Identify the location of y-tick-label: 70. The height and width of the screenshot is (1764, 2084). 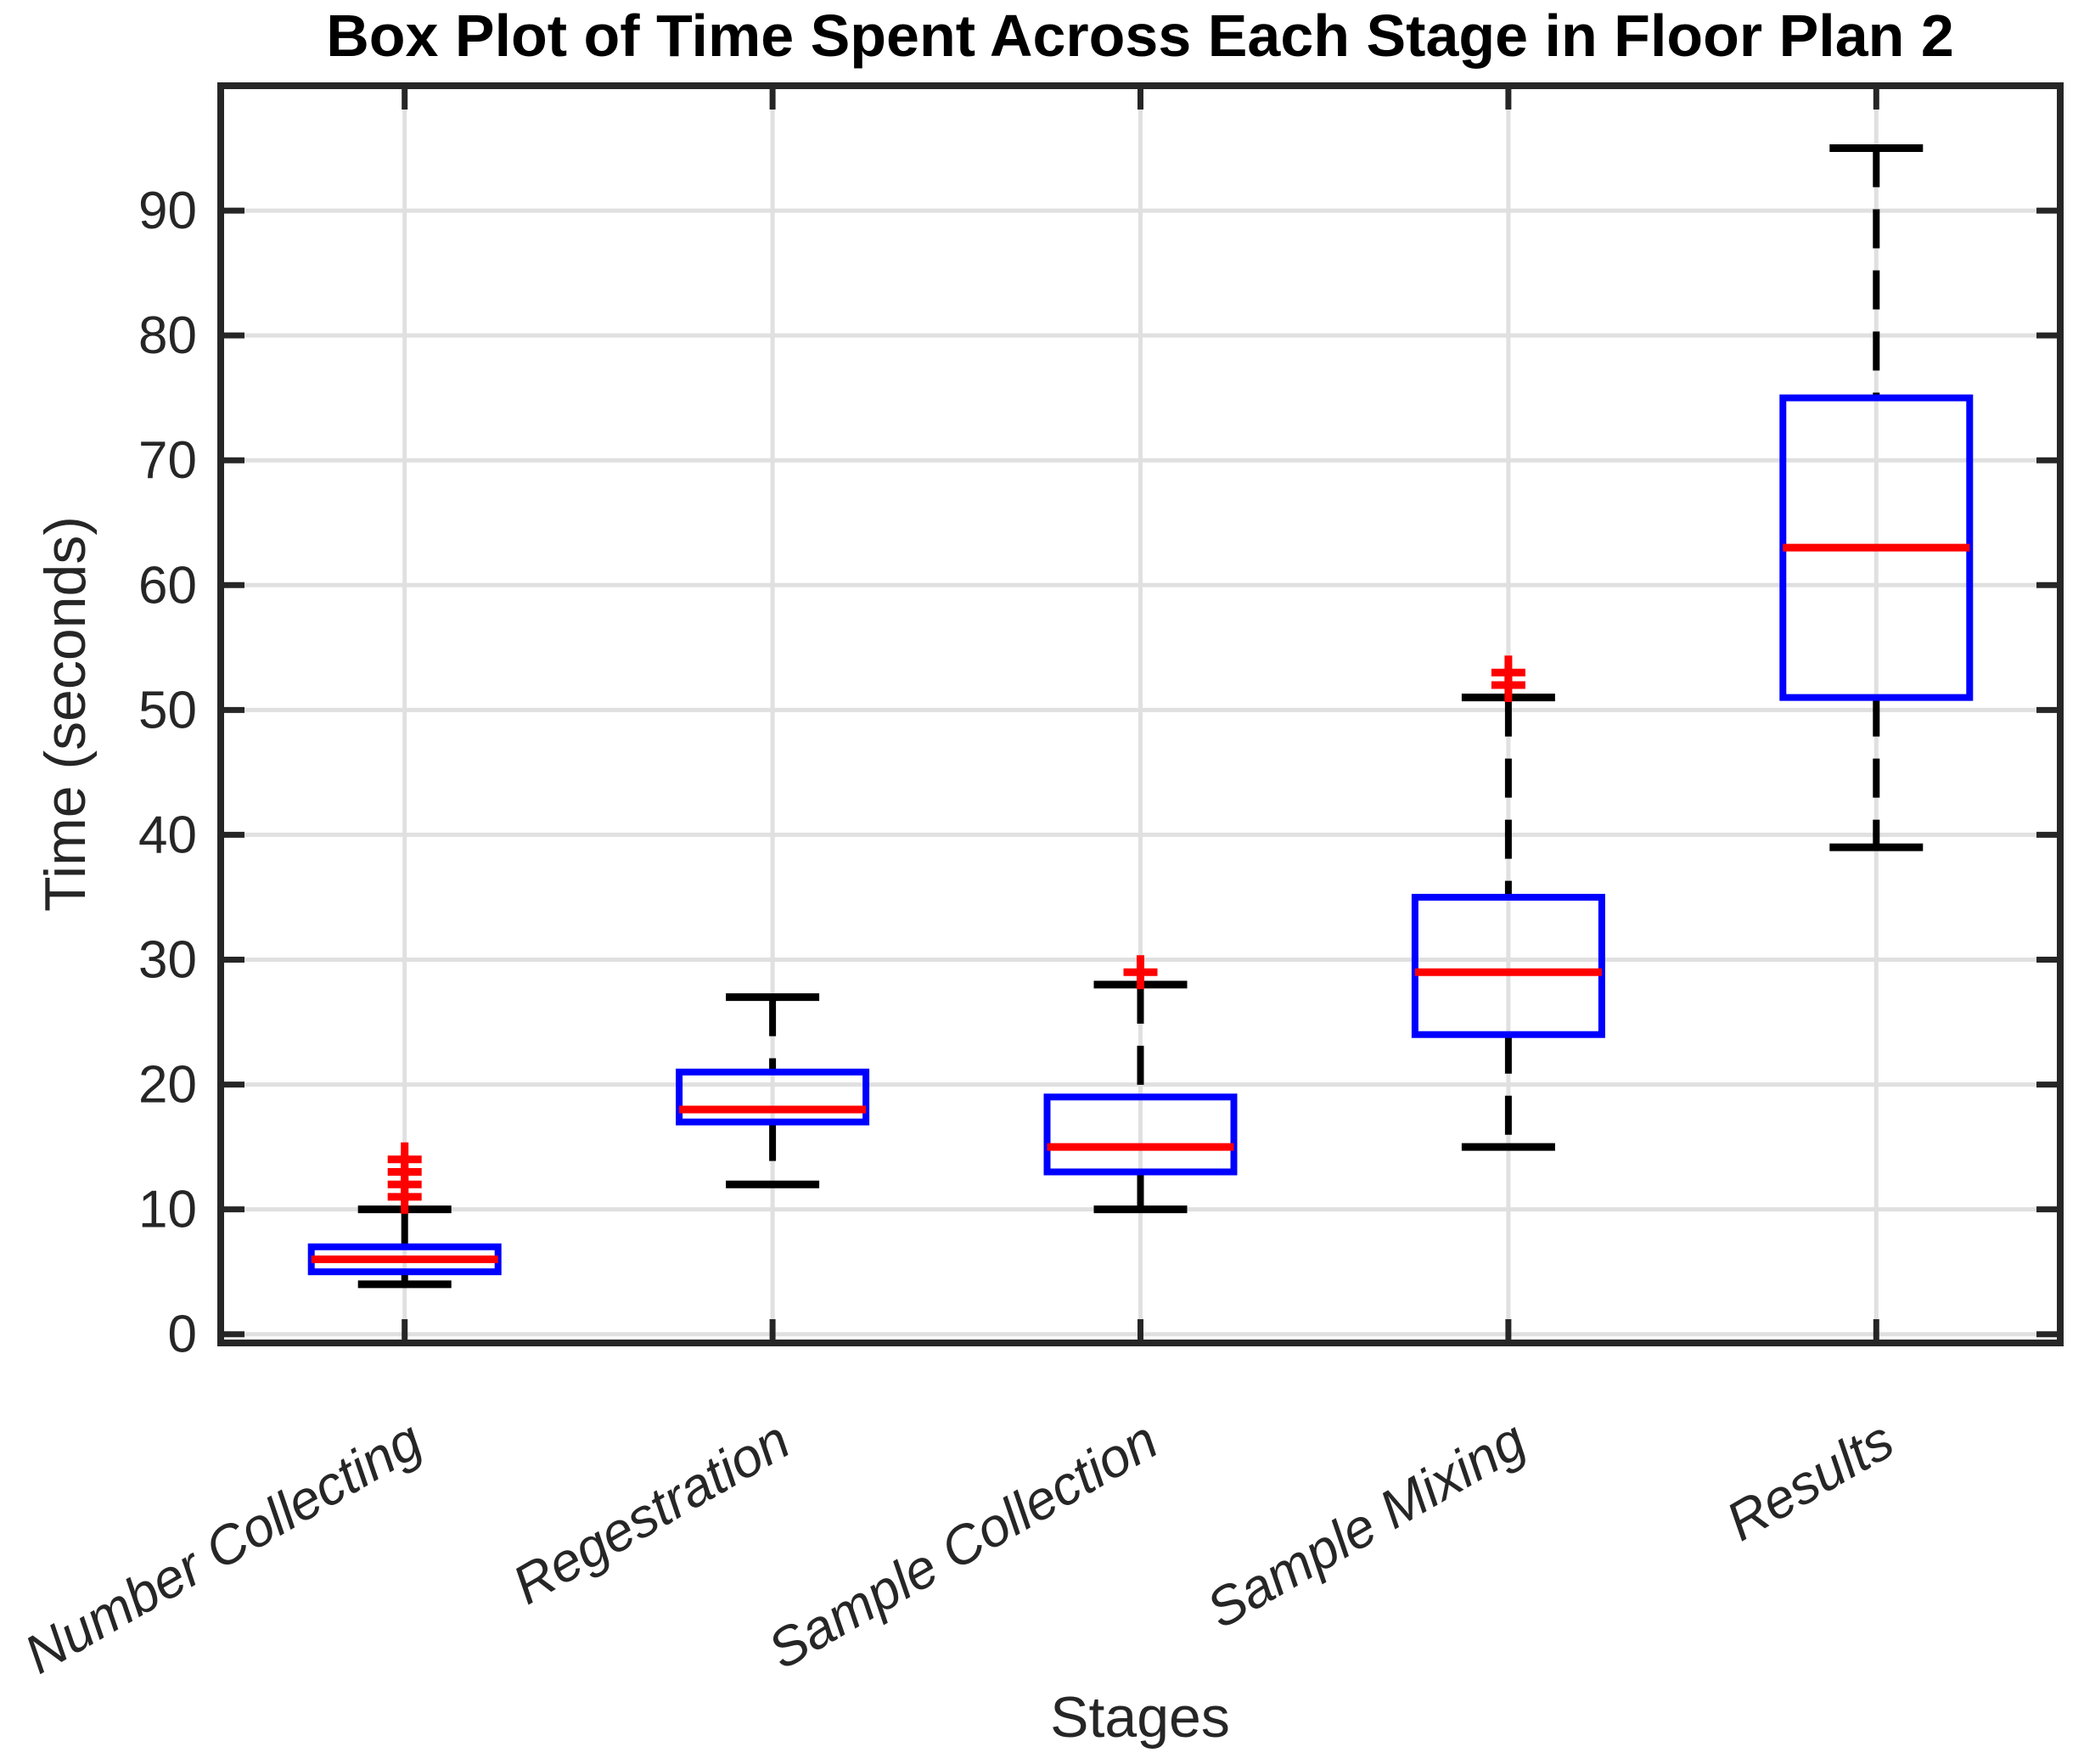
(167, 460).